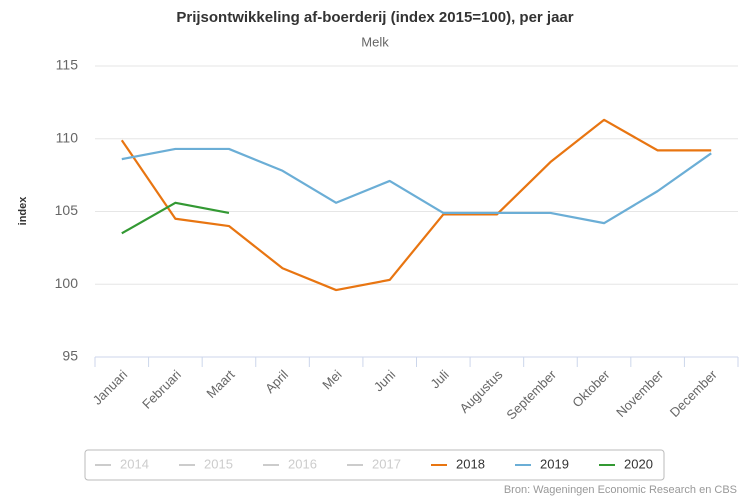  Describe the element at coordinates (276, 381) in the screenshot. I see `x-tick-label: April` at that location.